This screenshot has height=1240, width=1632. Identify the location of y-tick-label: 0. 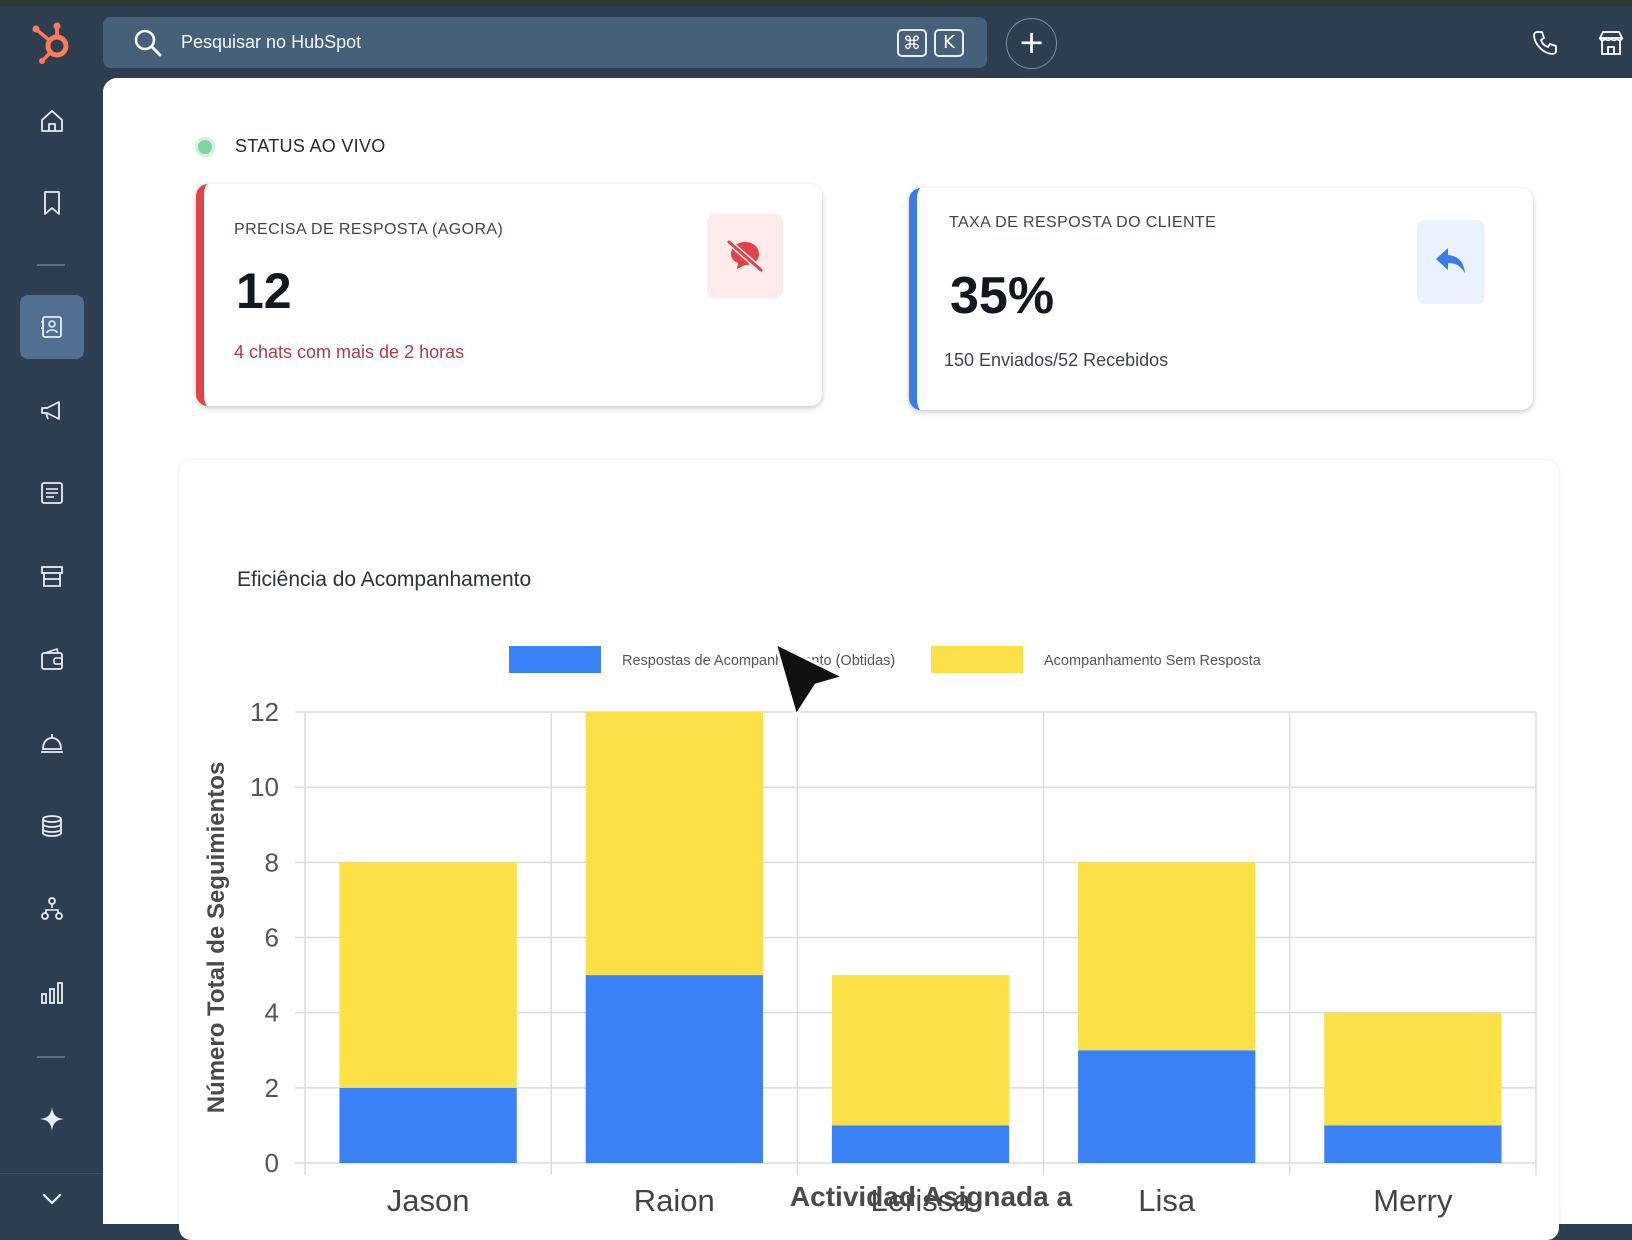
(272, 1163).